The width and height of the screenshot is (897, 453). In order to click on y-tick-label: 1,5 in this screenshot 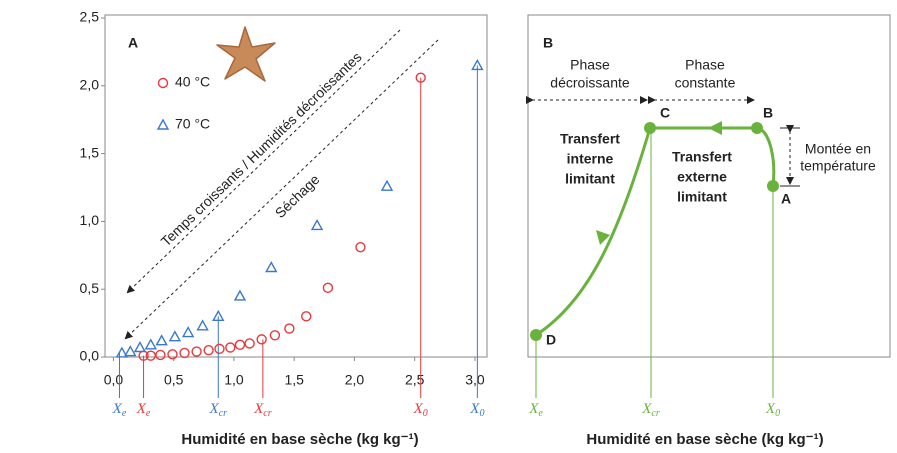, I will do `click(90, 152)`.